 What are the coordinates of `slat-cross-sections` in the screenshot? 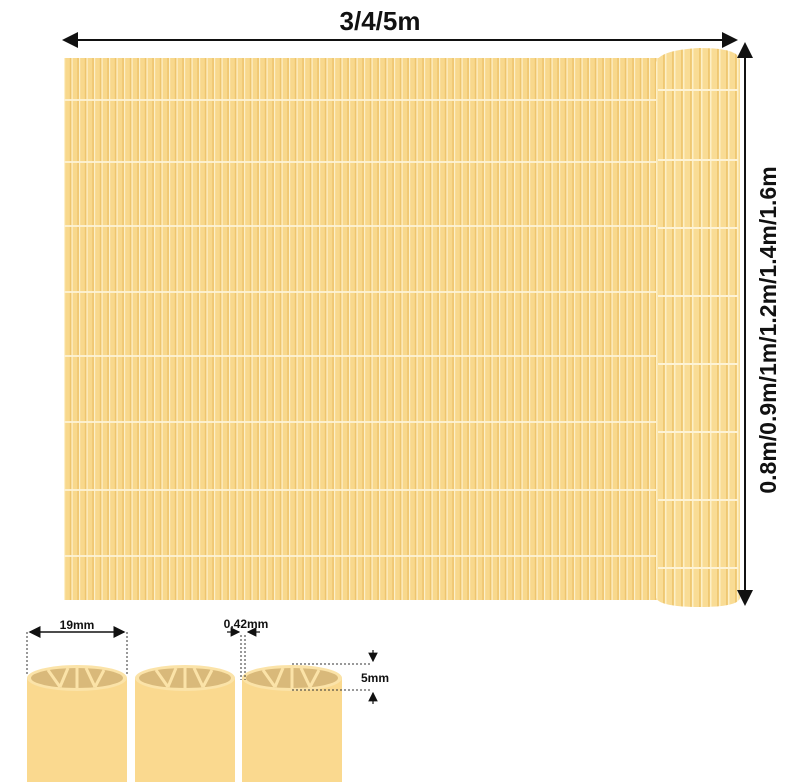 It's located at (184, 723).